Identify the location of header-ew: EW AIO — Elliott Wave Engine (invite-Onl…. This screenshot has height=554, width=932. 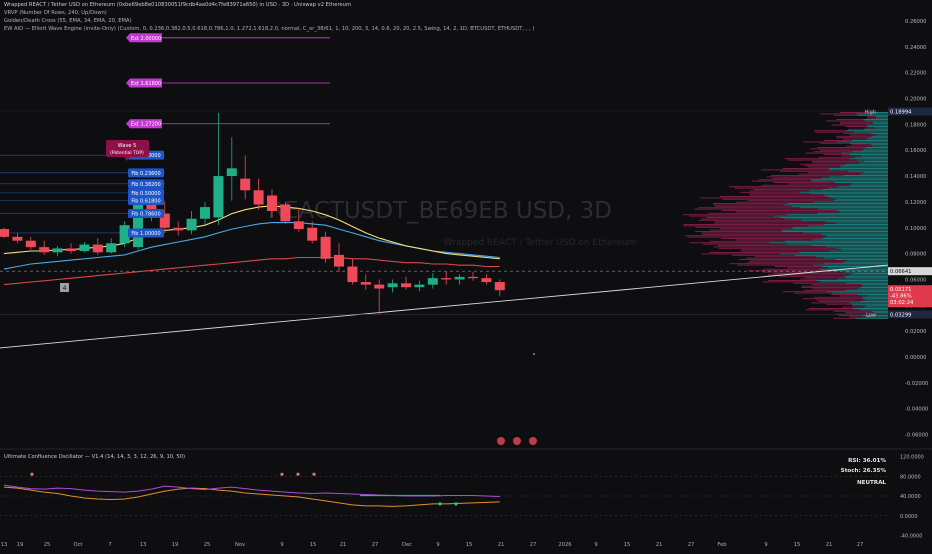
(269, 29).